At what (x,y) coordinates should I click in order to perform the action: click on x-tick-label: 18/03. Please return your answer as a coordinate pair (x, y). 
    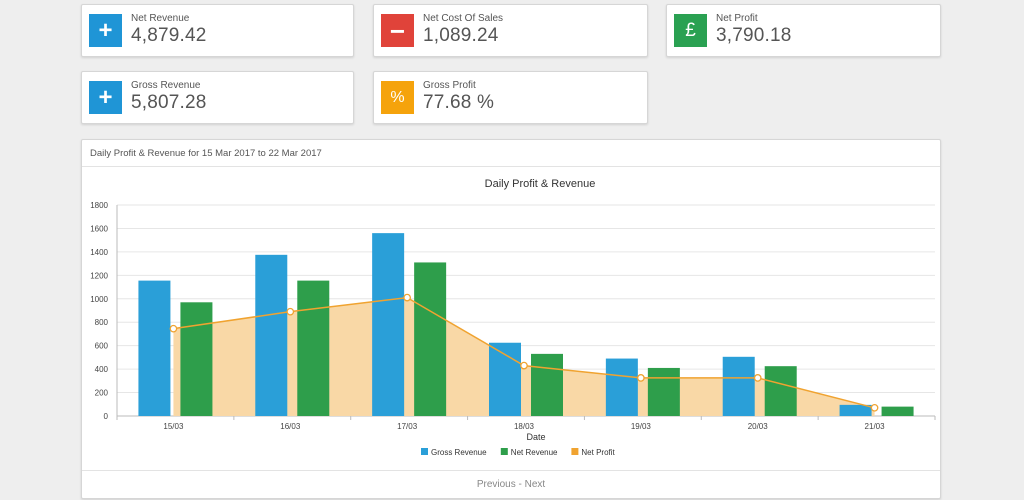
    Looking at the image, I should click on (524, 426).